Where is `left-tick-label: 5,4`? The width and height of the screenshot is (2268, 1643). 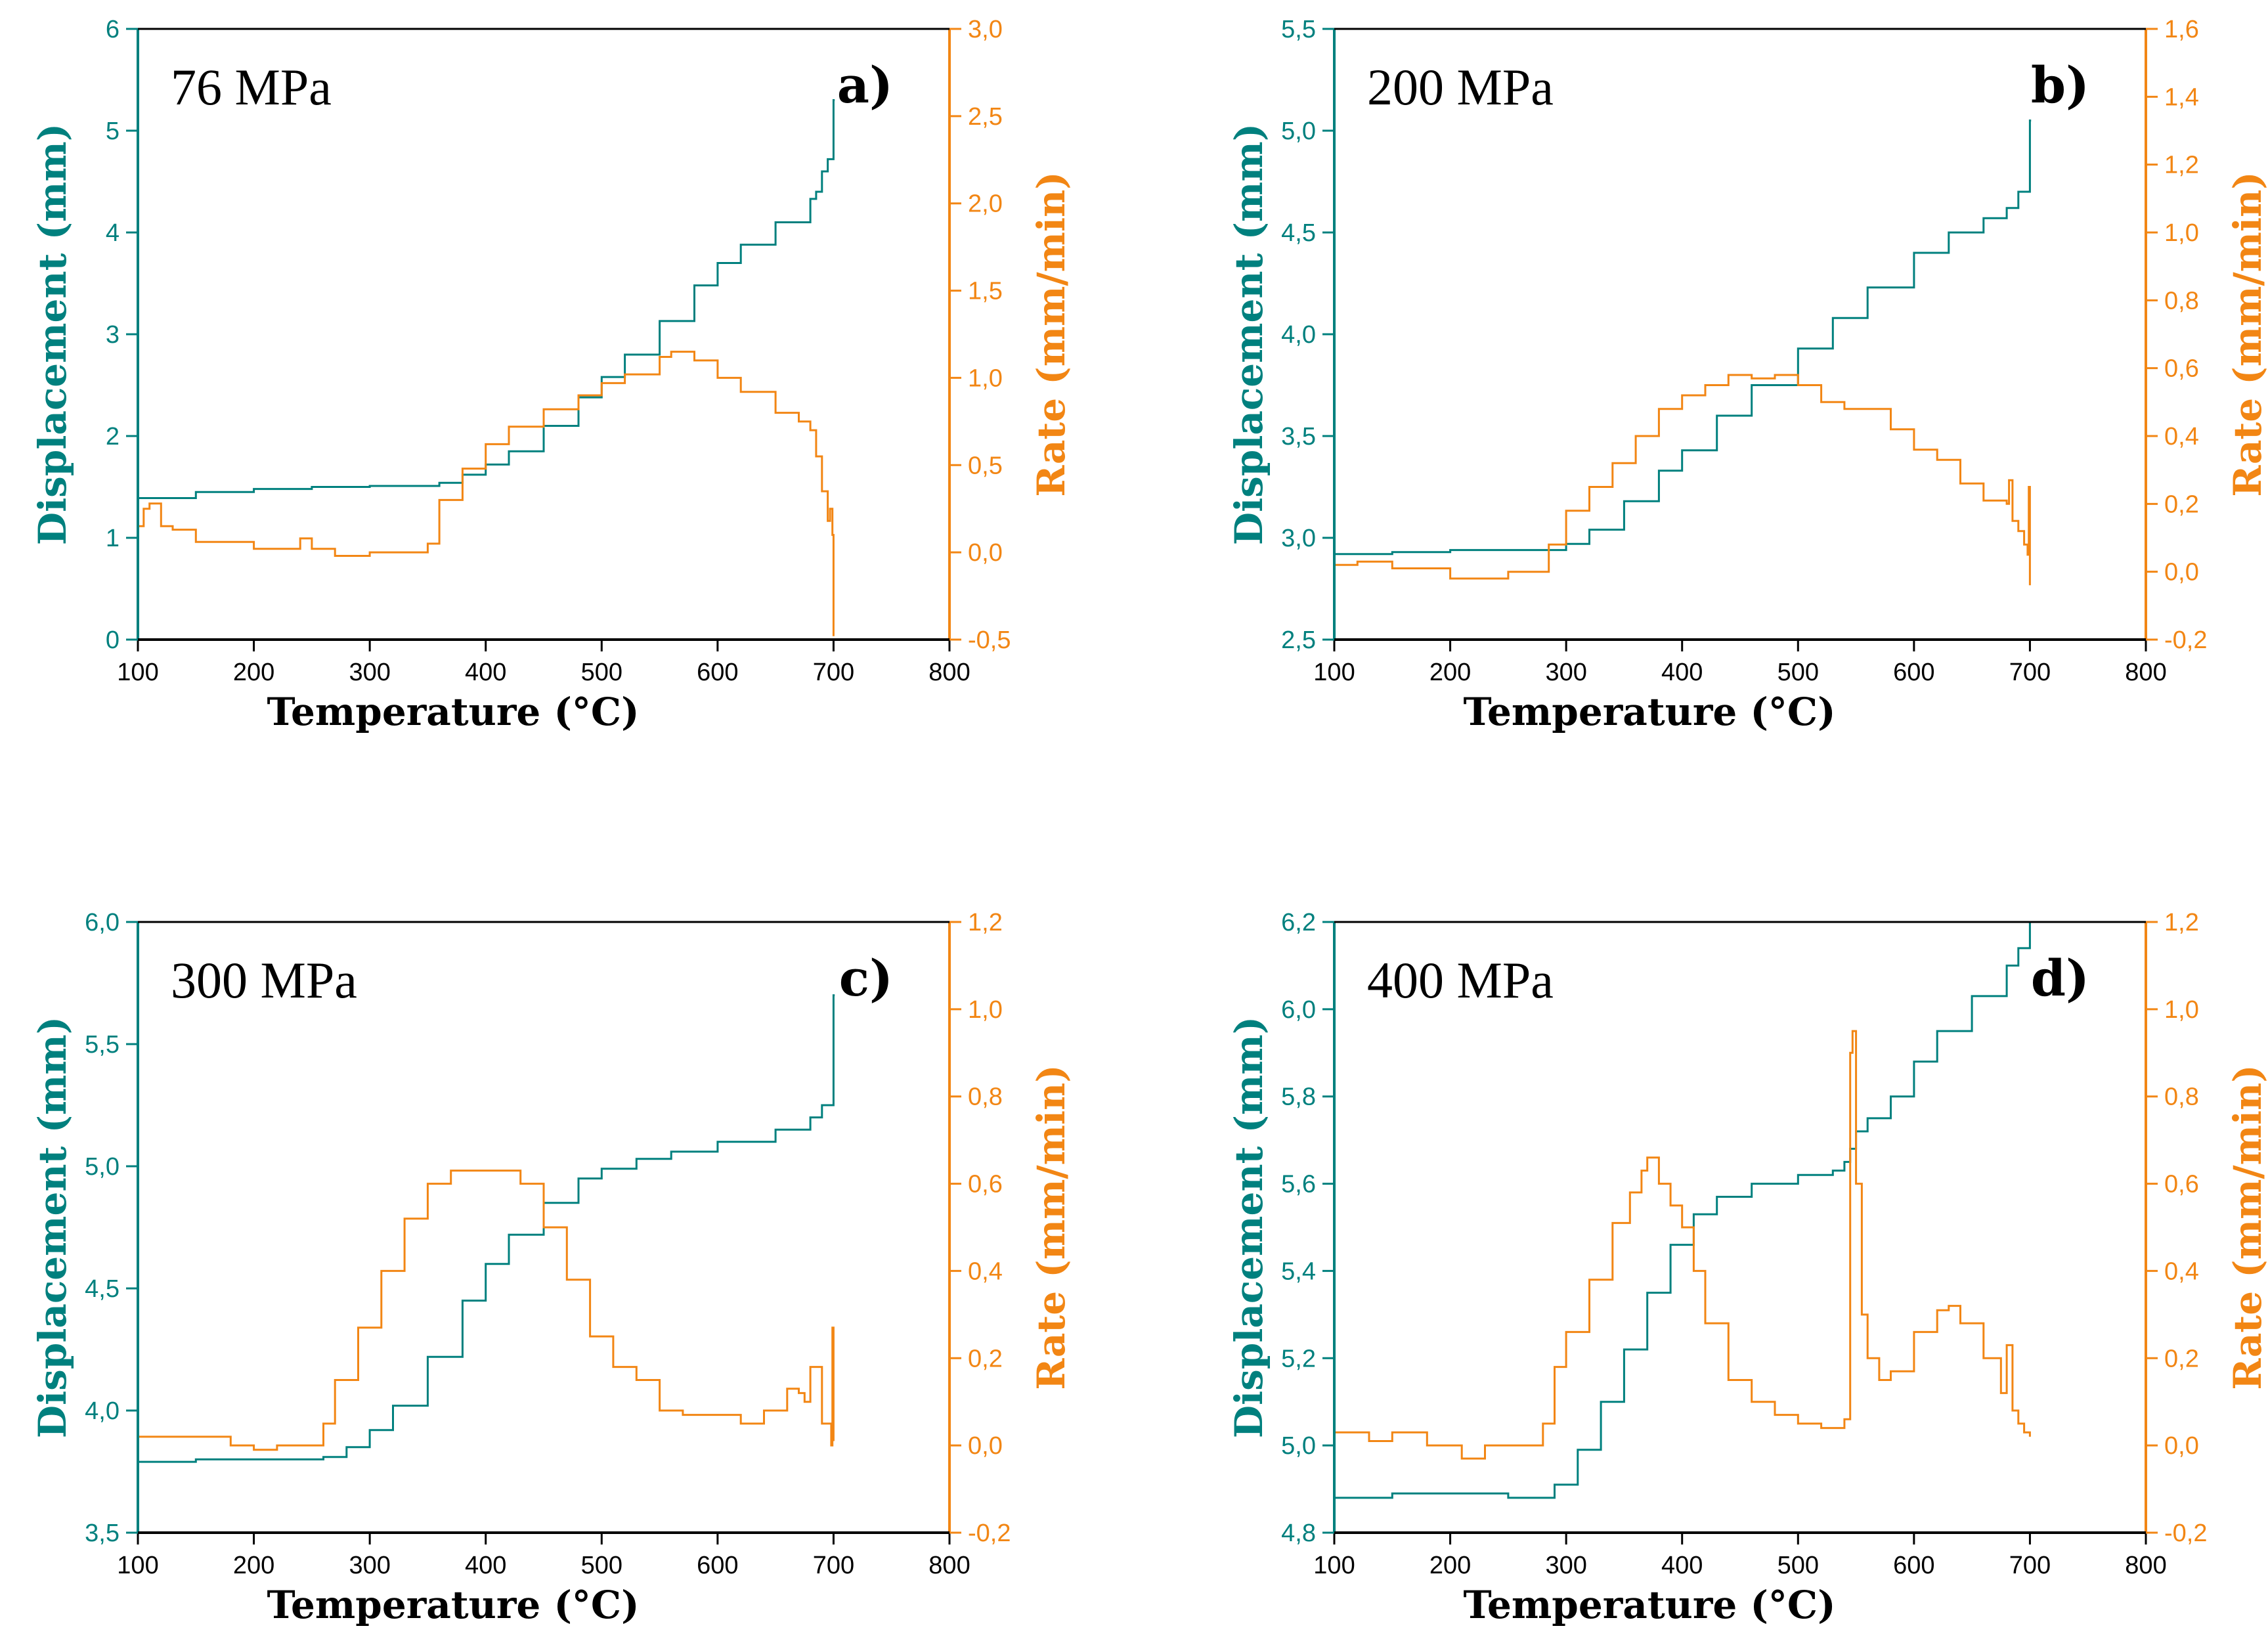
left-tick-label: 5,4 is located at coordinates (1298, 1271).